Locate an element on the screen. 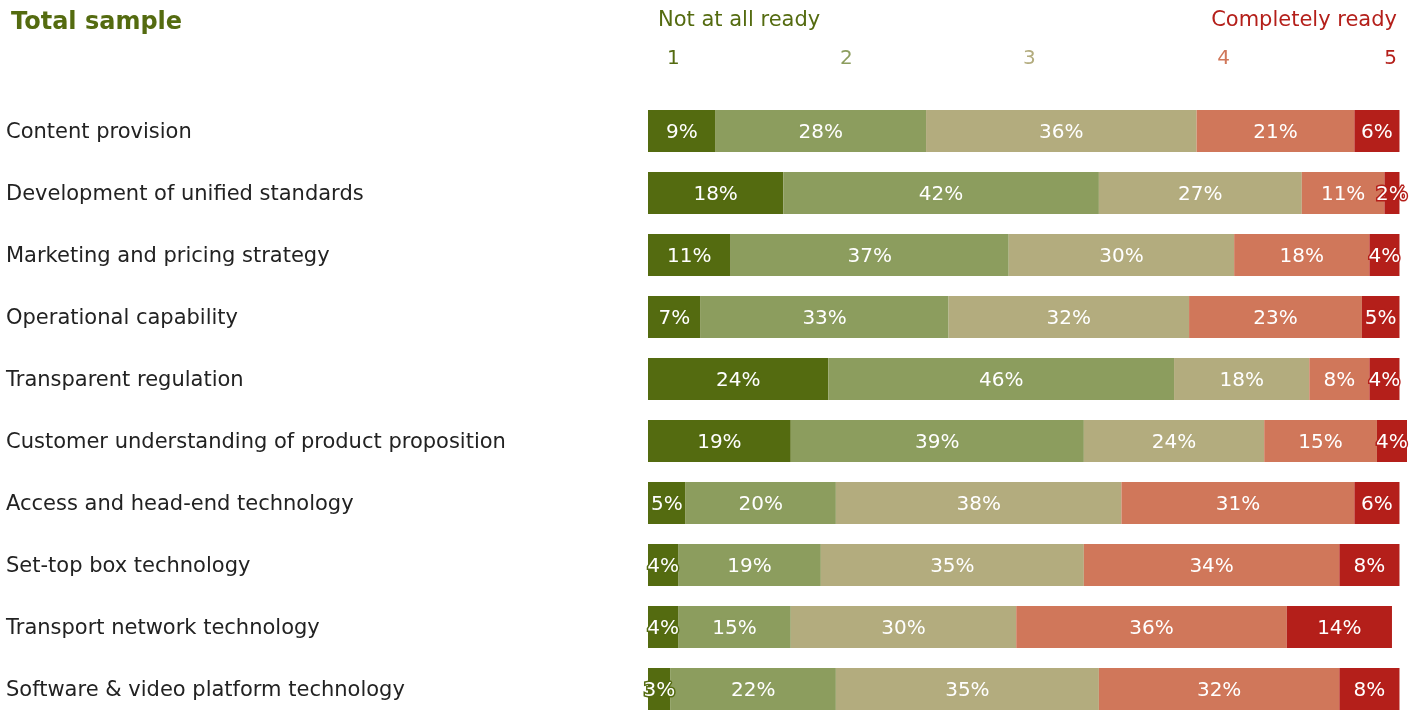  y-tick-label: Set-top box technology is located at coordinates (128, 565).